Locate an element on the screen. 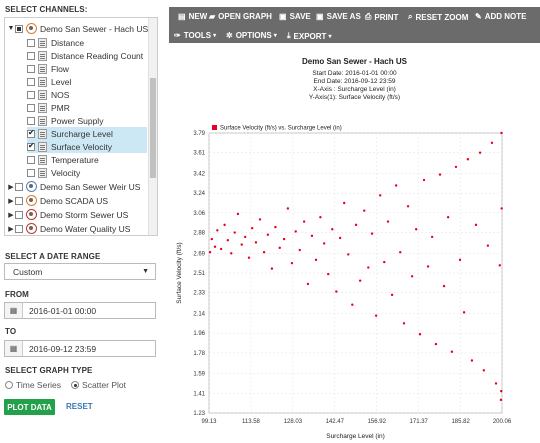  date-range-select: Custom ▼ is located at coordinates (80, 271).